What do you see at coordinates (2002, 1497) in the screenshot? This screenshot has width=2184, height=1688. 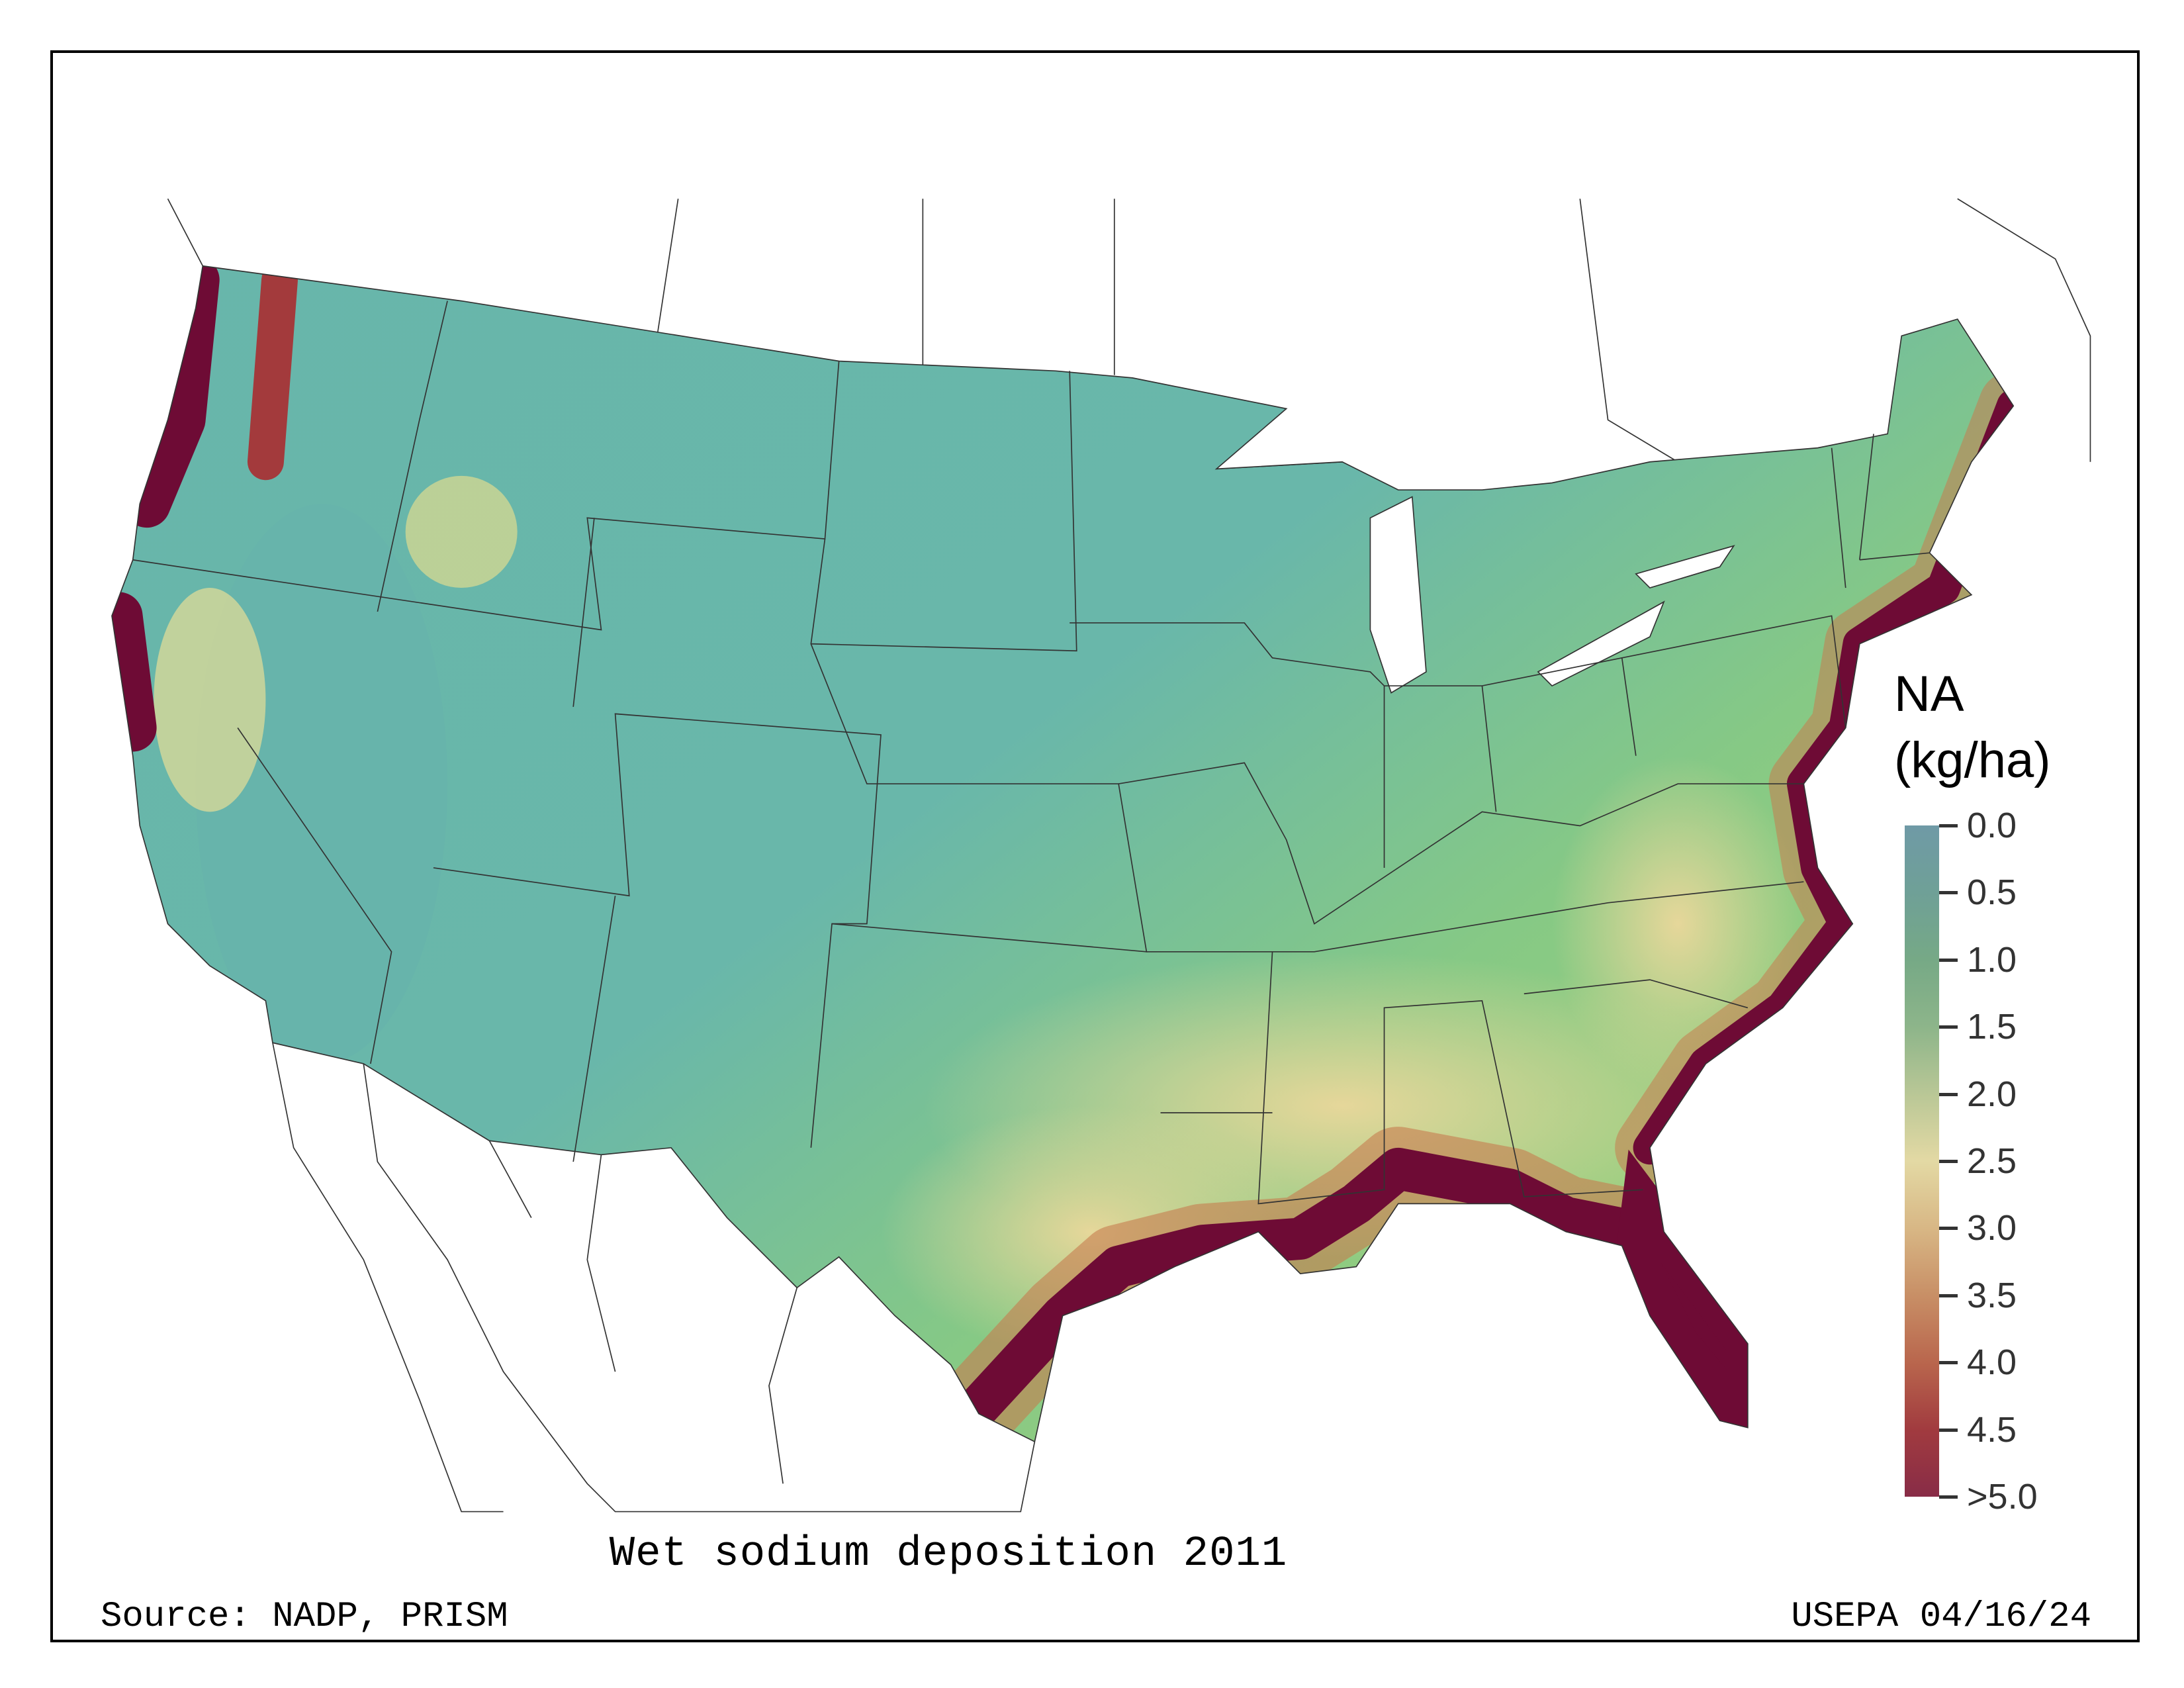 I see `legend-tick-label: >5.0` at bounding box center [2002, 1497].